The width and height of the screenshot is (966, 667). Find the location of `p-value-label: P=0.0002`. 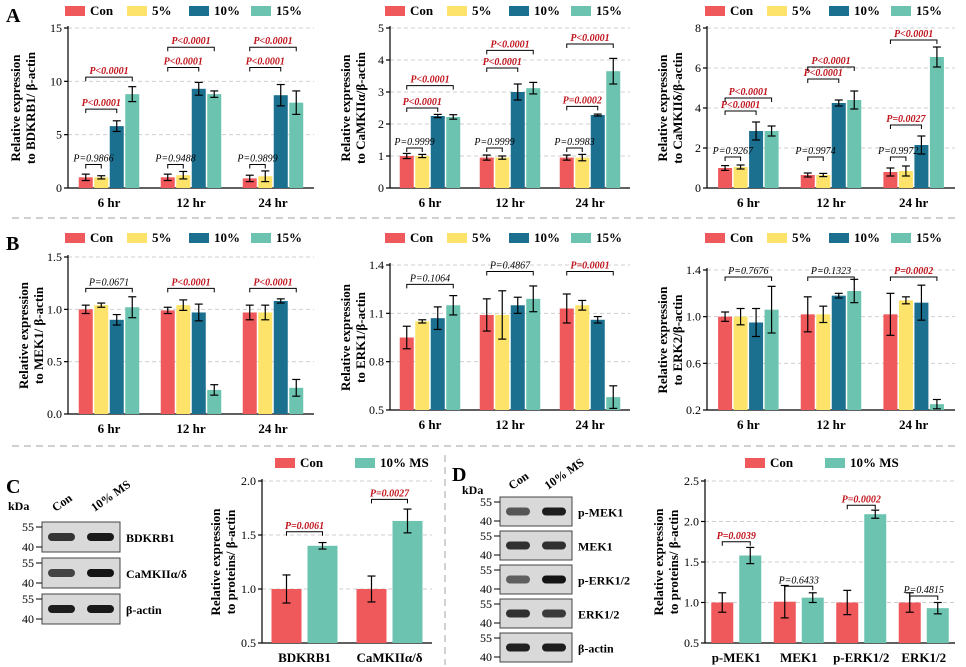

p-value-label: P=0.0002 is located at coordinates (582, 100).